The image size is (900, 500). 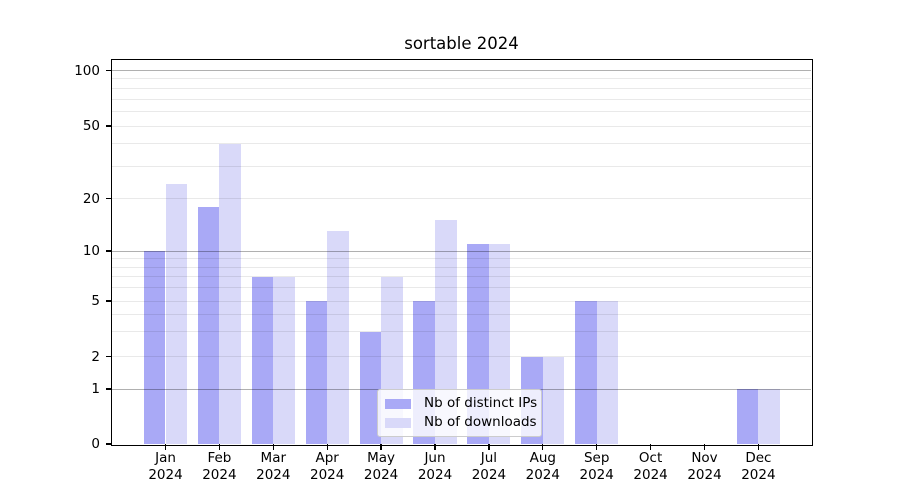 I want to click on x-tick-label-dec: Dec 2024, so click(x=758, y=467).